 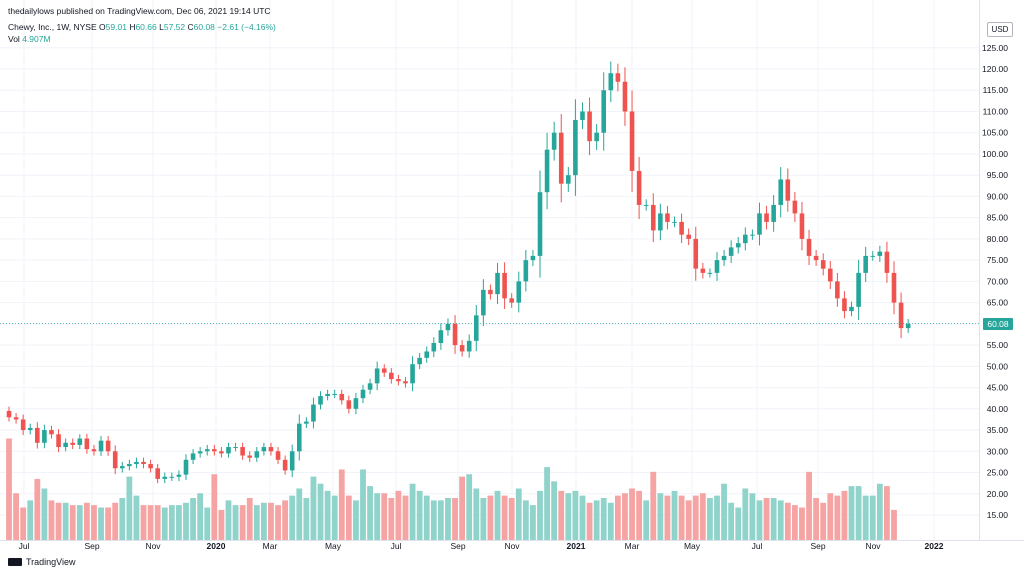 I want to click on open-value: 59.01, so click(x=116, y=27).